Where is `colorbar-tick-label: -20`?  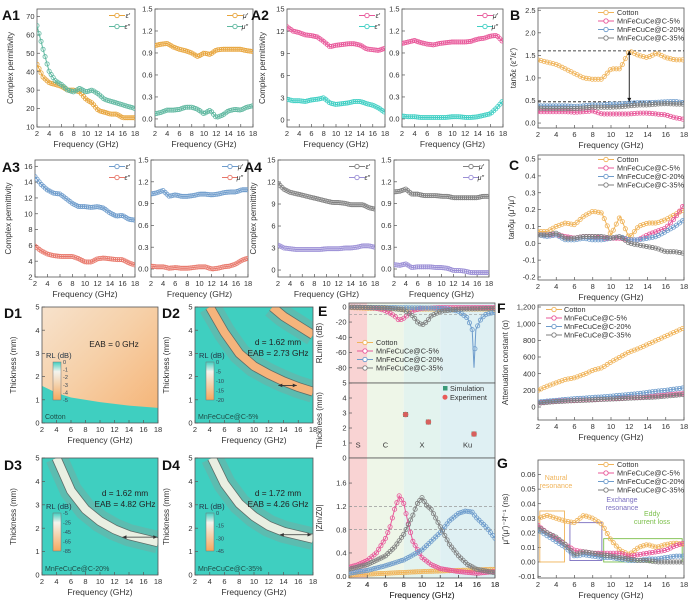
colorbar-tick-label: -20 is located at coordinates (220, 401).